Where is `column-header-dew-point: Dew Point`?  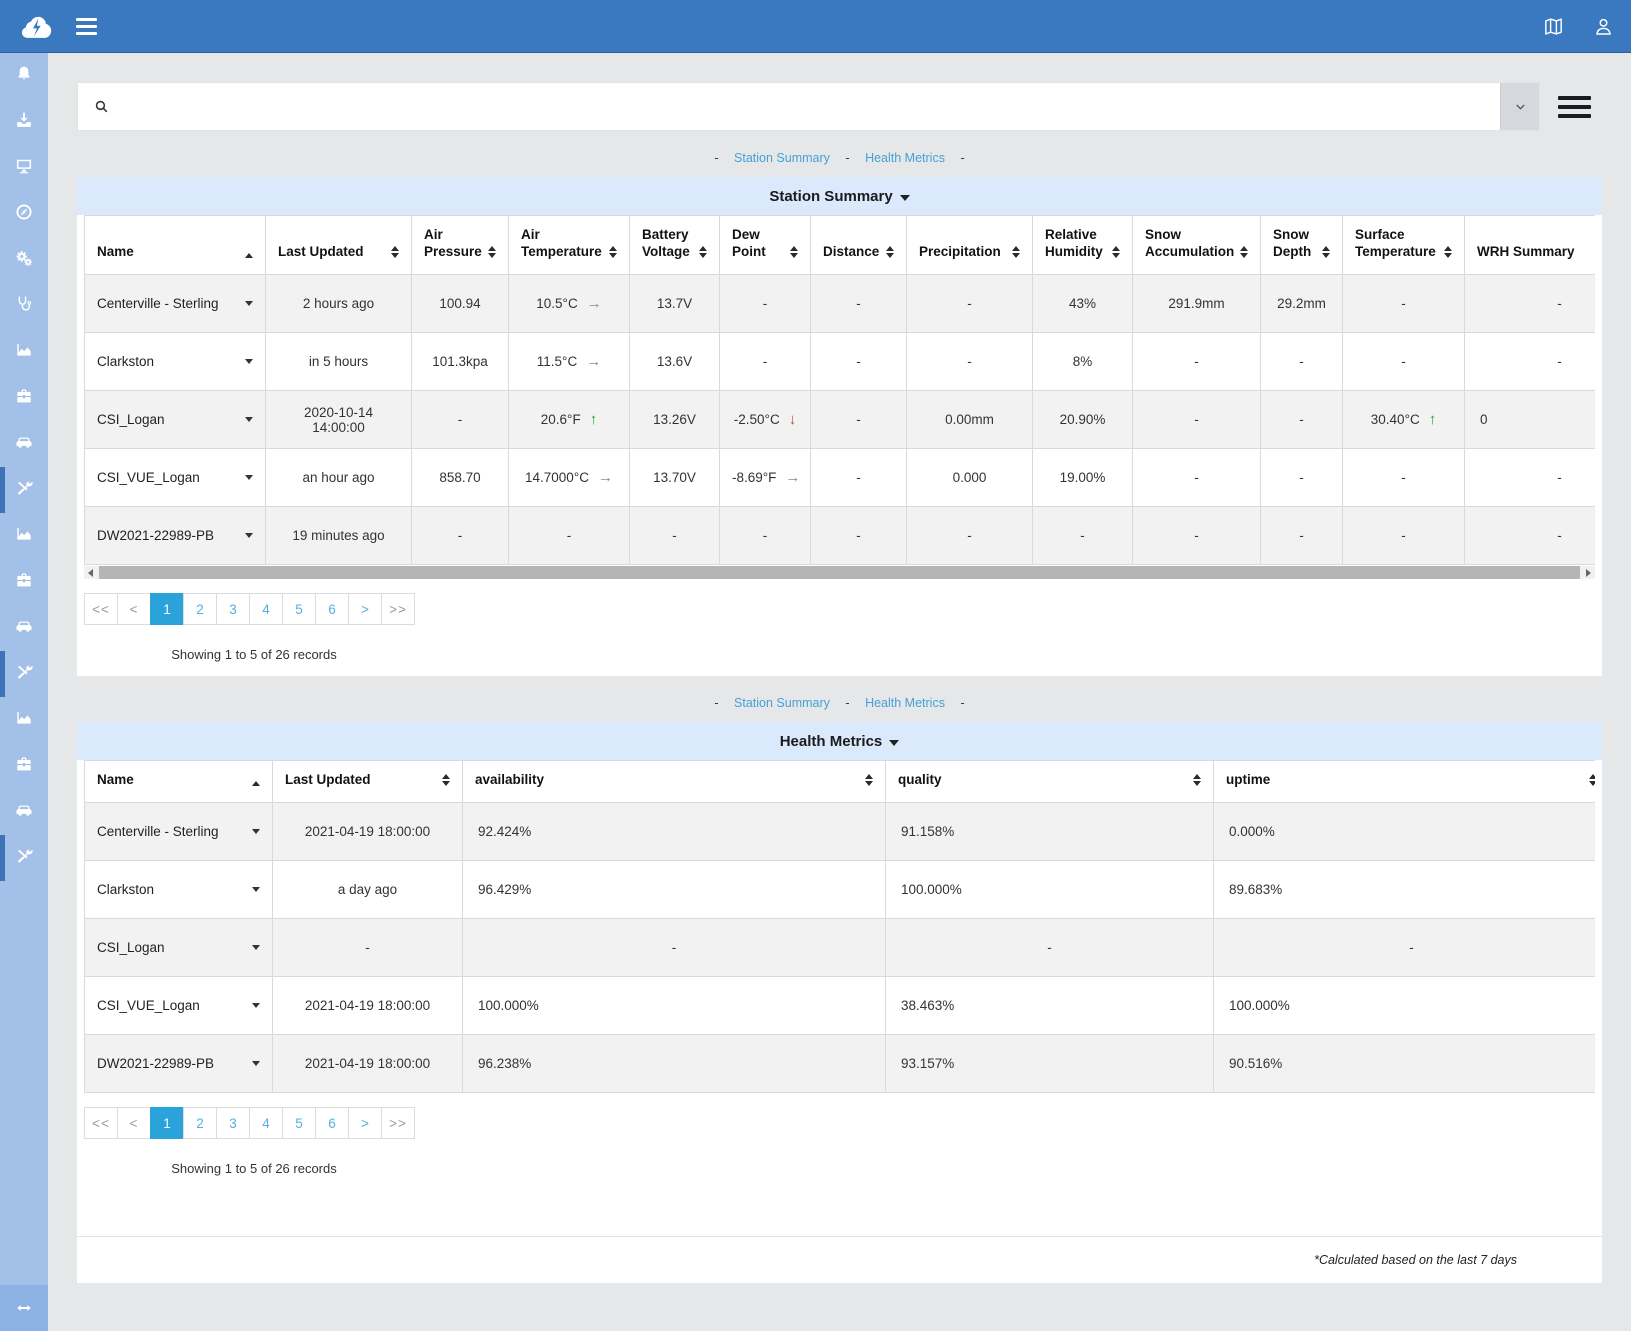 column-header-dew-point: Dew Point is located at coordinates (765, 245).